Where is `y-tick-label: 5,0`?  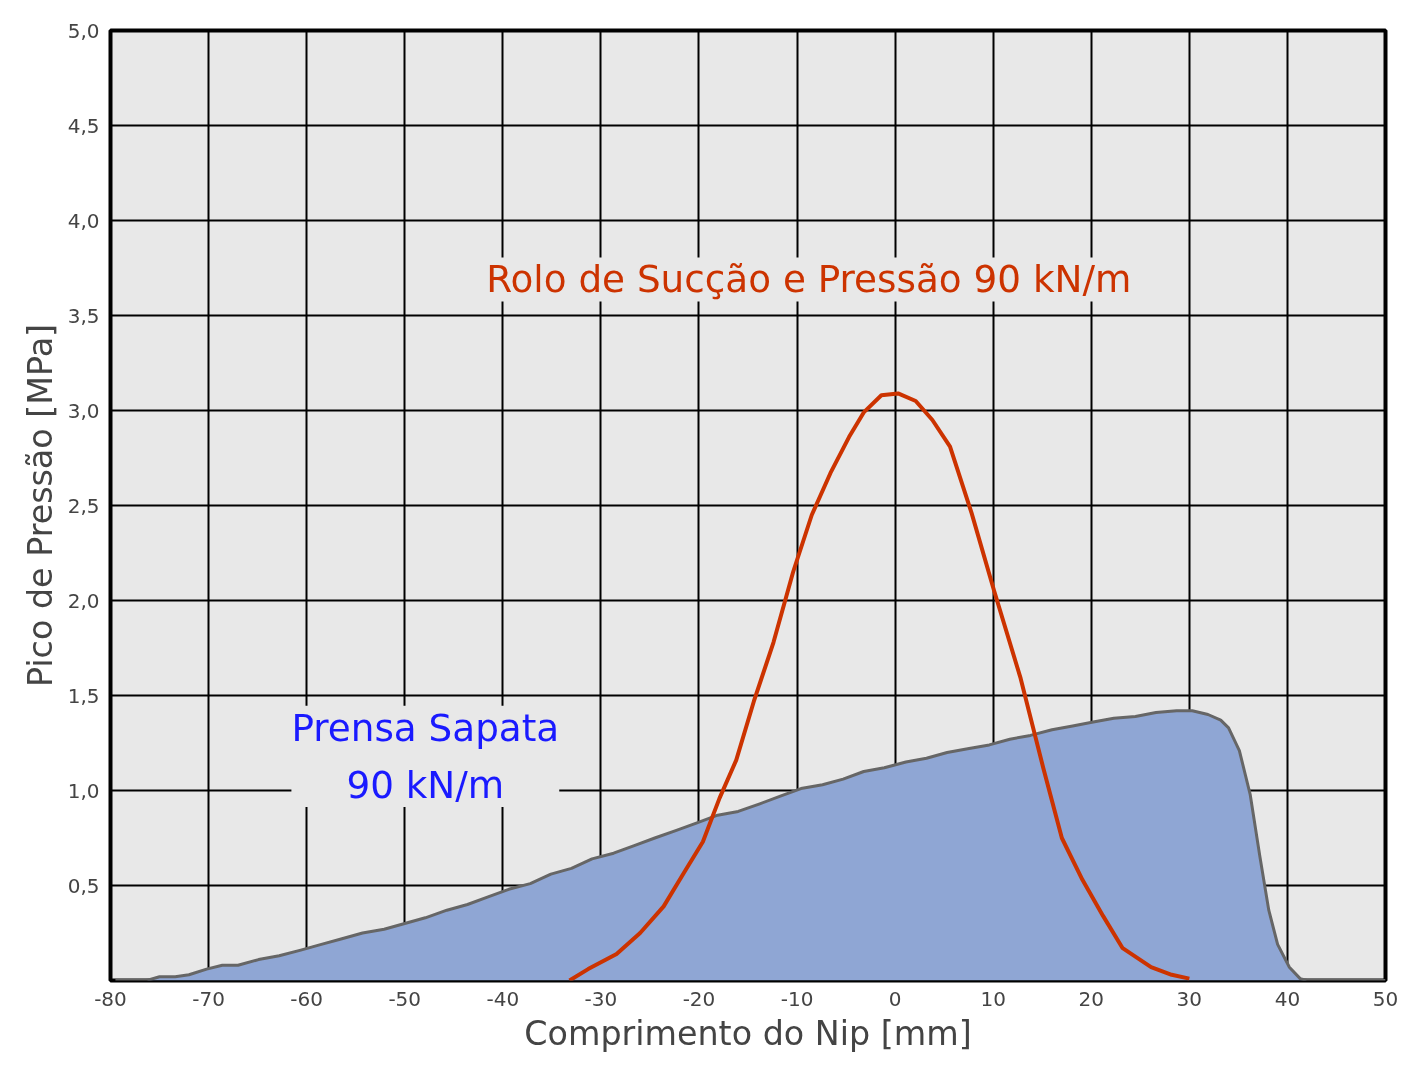 y-tick-label: 5,0 is located at coordinates (83, 30).